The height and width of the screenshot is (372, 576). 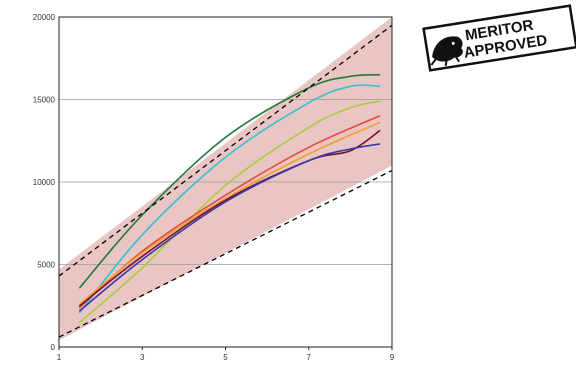 I want to click on x-tick-label: 7, so click(x=309, y=357).